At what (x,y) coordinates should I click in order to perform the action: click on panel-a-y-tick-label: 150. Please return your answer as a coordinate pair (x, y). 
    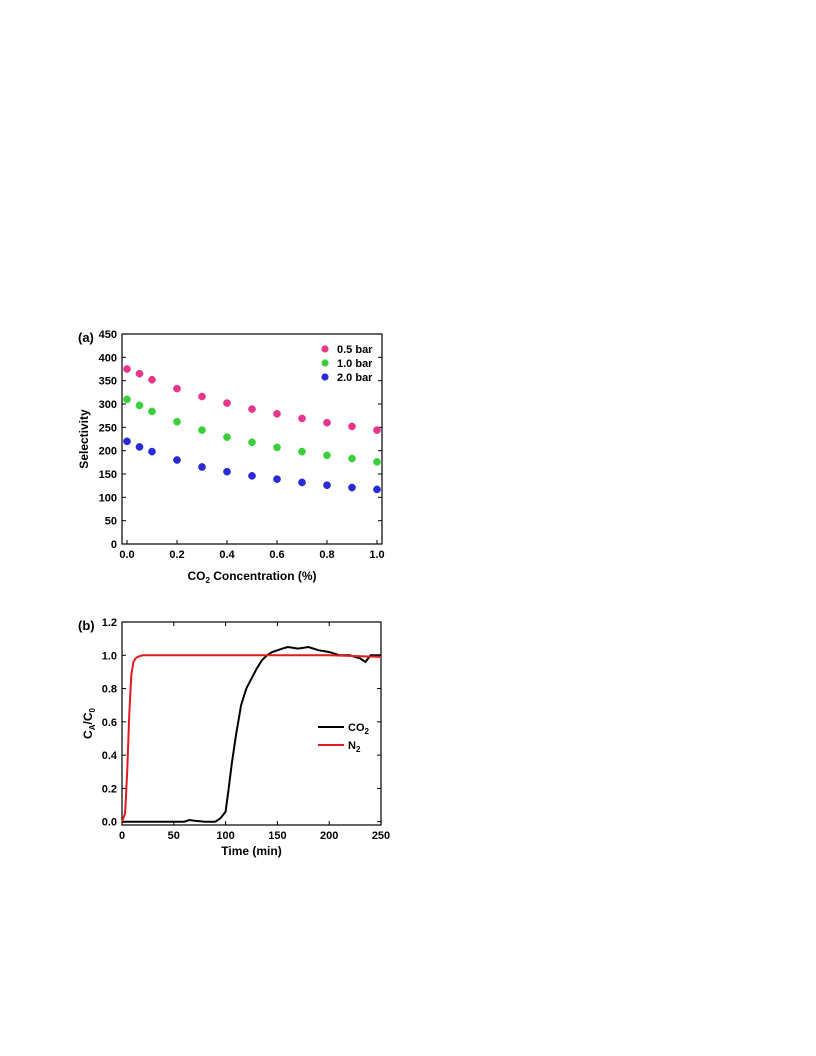
    Looking at the image, I should click on (108, 475).